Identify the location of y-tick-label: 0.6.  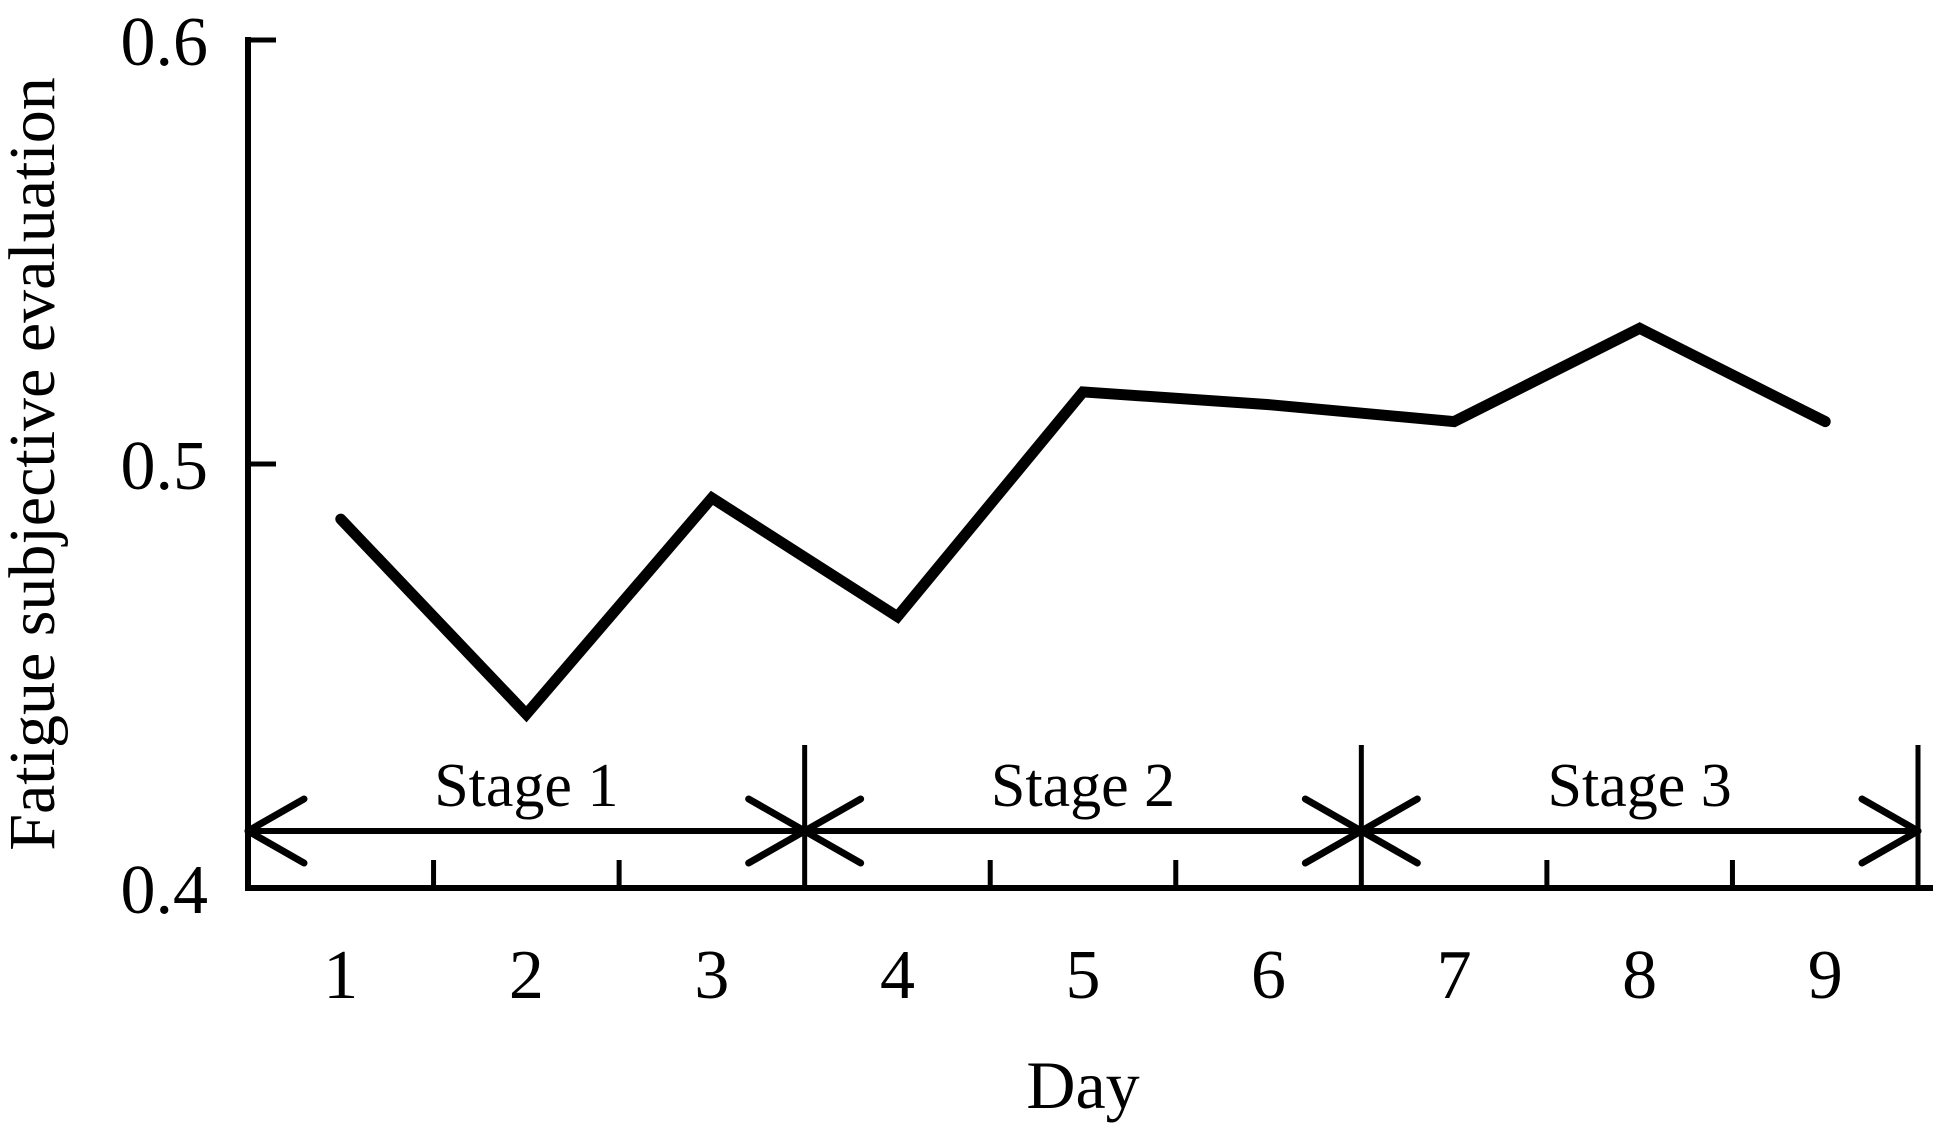
(165, 42).